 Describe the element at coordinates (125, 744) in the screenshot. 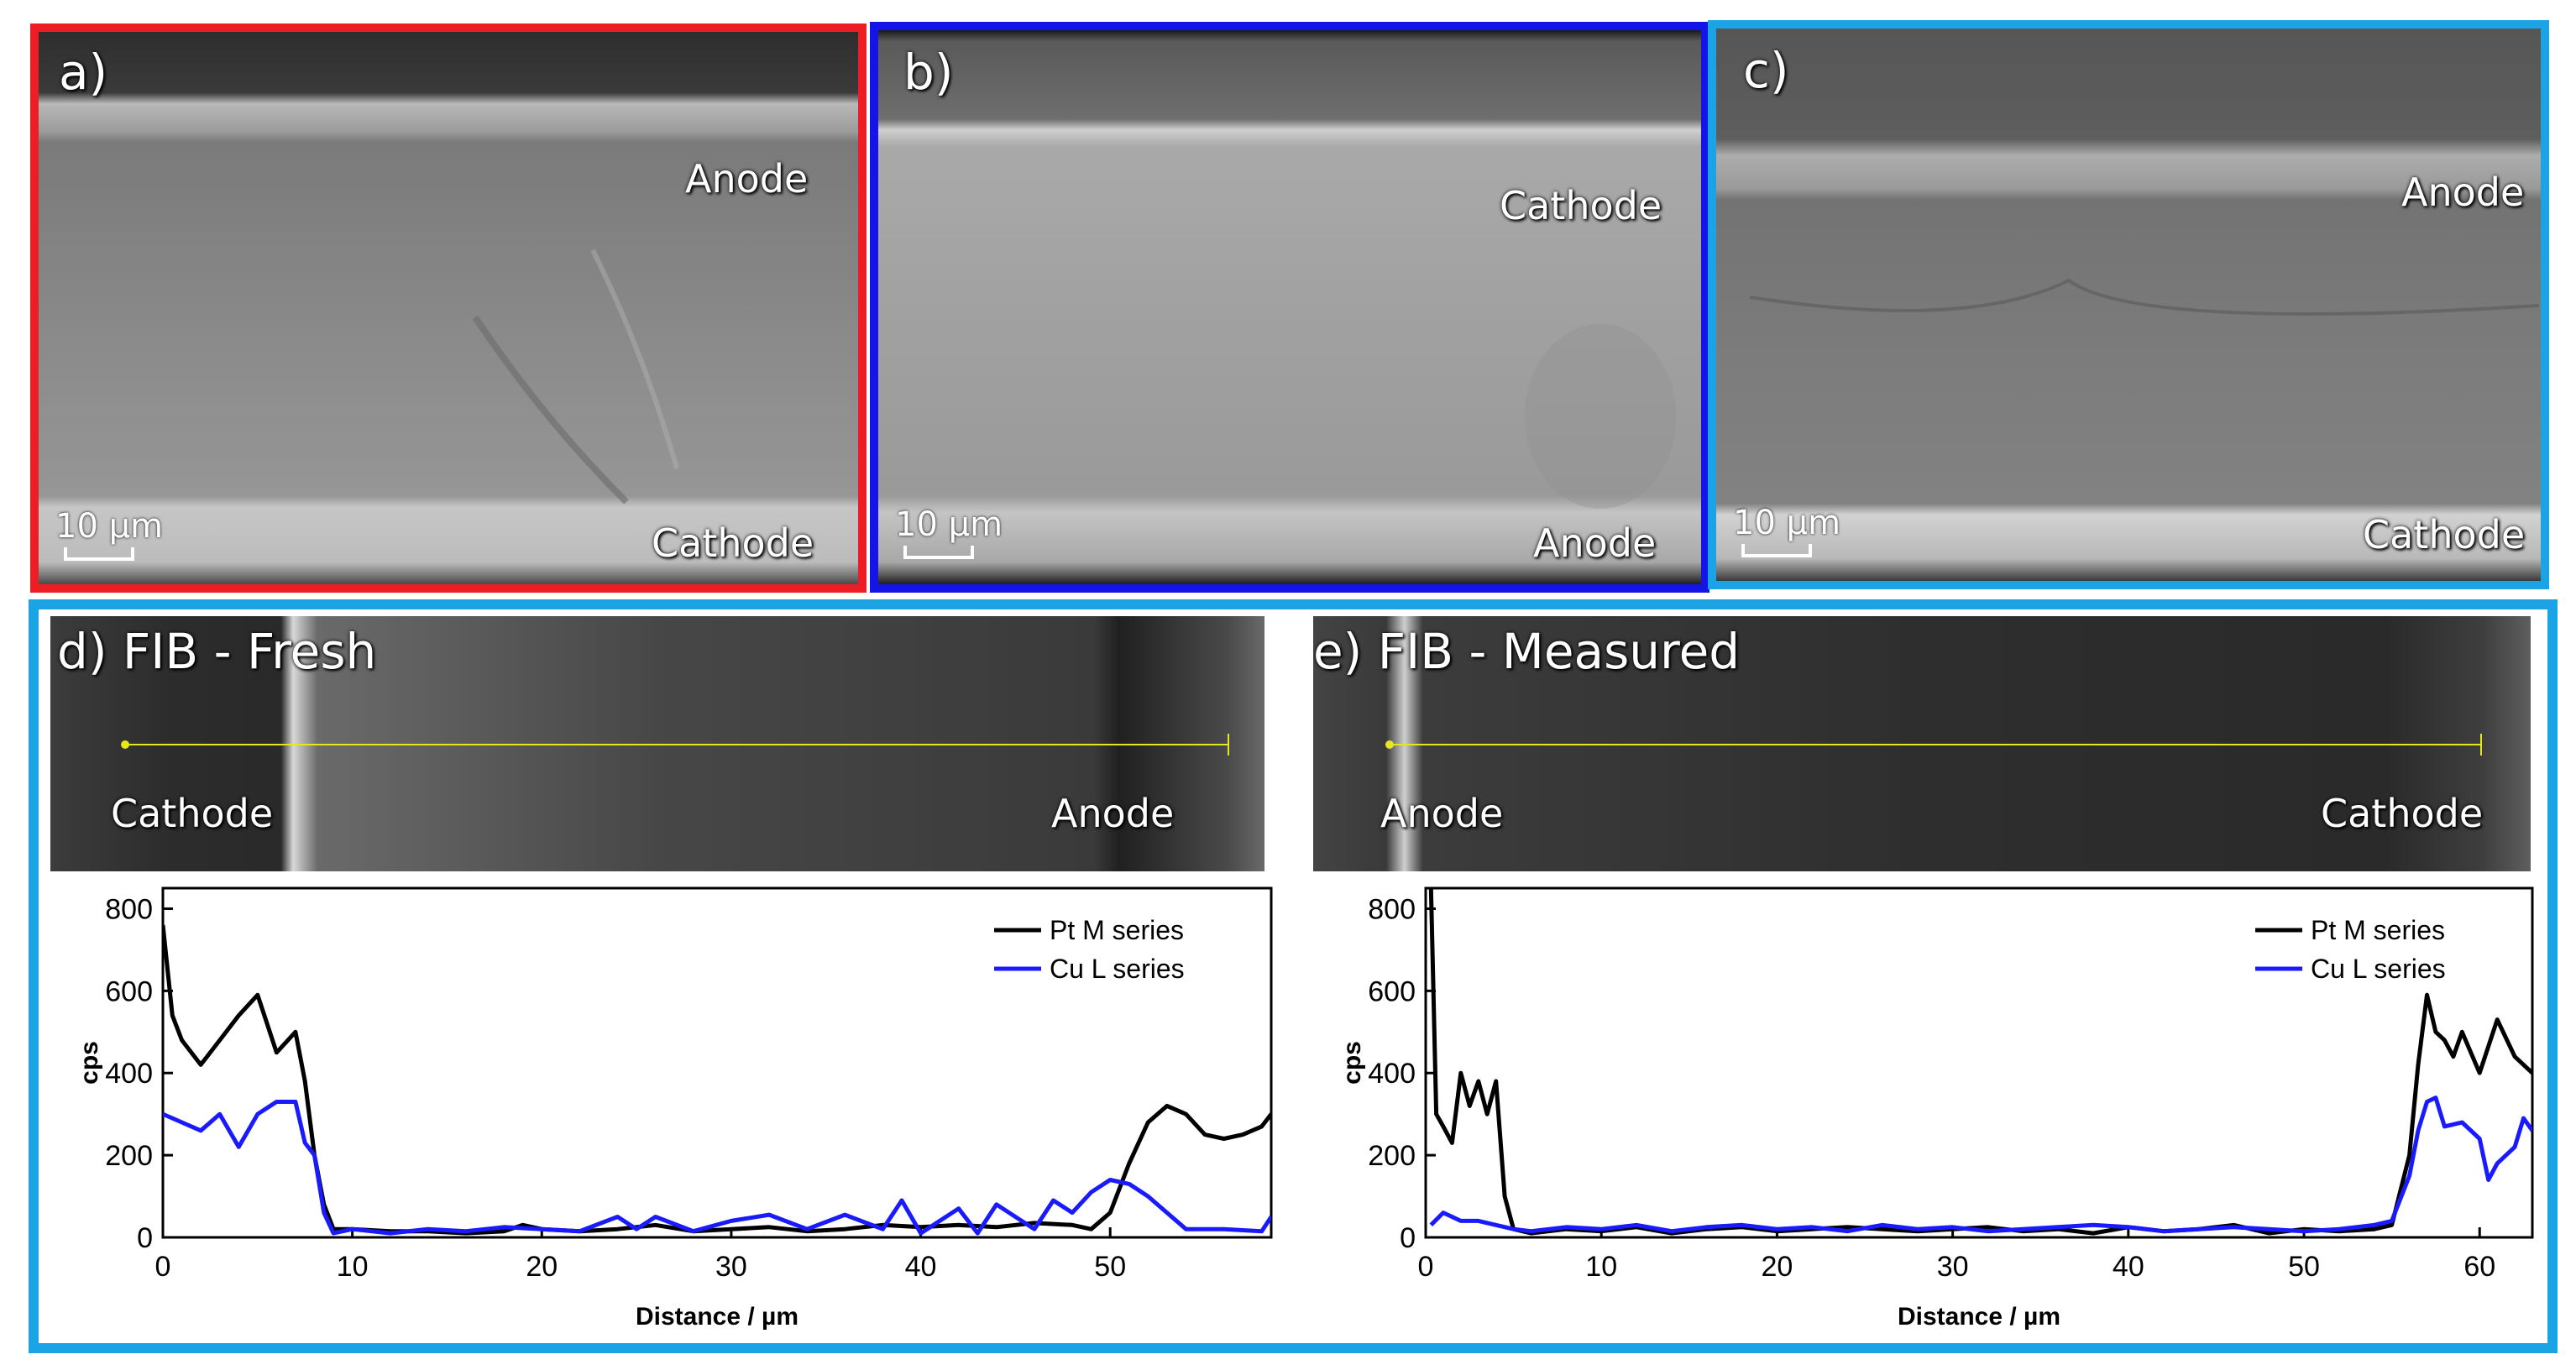

I see `profile-start-marker-d` at that location.